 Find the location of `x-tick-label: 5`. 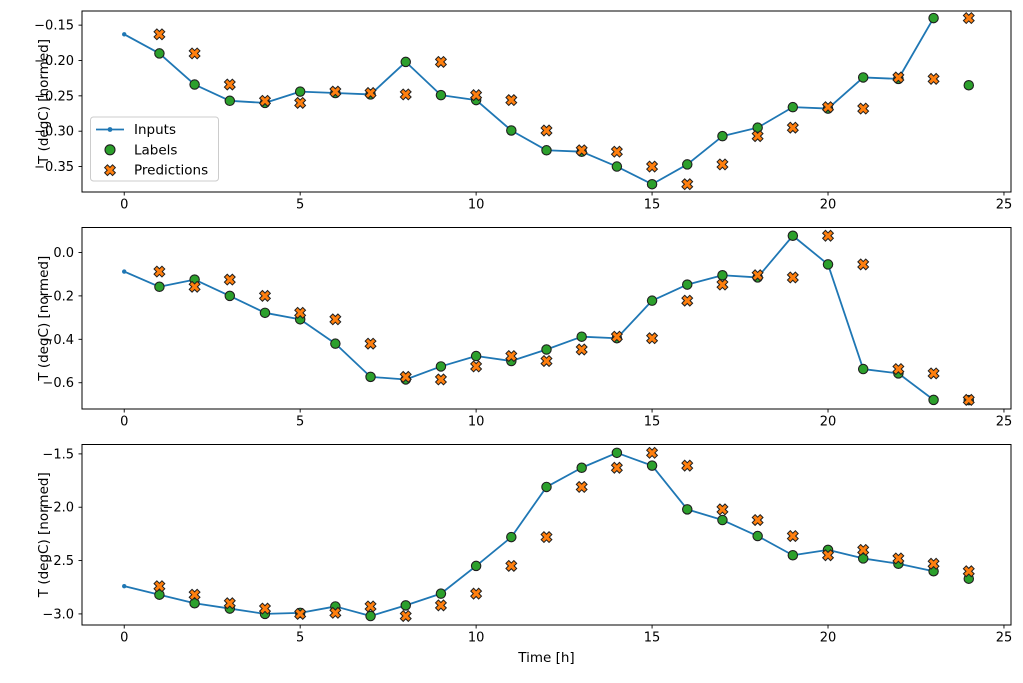

x-tick-label: 5 is located at coordinates (300, 422).